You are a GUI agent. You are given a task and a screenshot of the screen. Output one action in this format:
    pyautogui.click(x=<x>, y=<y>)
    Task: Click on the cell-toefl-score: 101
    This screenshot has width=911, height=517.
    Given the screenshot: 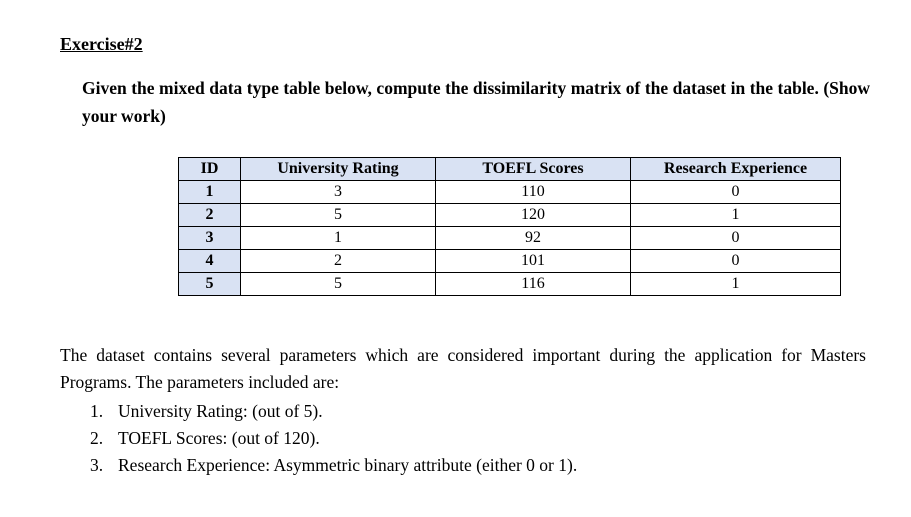 What is the action you would take?
    pyautogui.click(x=533, y=261)
    